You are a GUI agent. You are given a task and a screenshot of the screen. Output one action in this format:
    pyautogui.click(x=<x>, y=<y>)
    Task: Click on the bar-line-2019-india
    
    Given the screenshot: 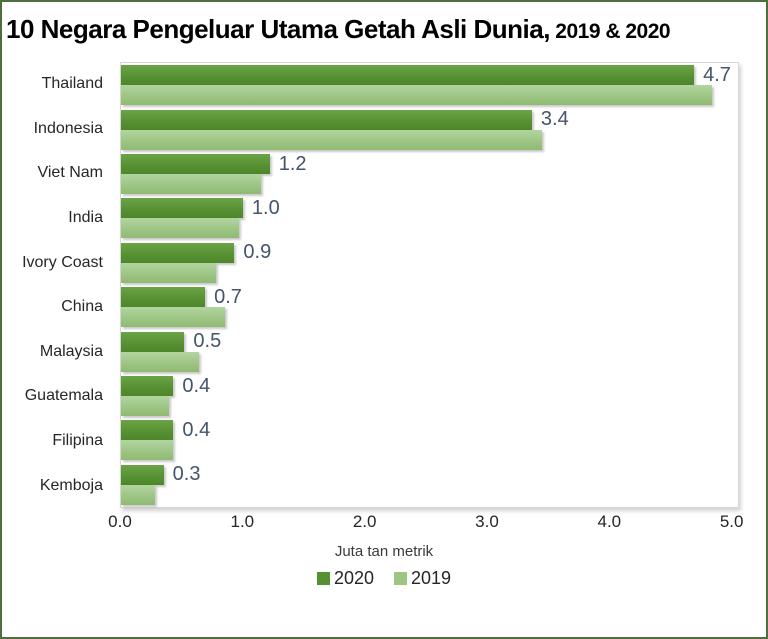 What is the action you would take?
    pyautogui.click(x=429, y=228)
    